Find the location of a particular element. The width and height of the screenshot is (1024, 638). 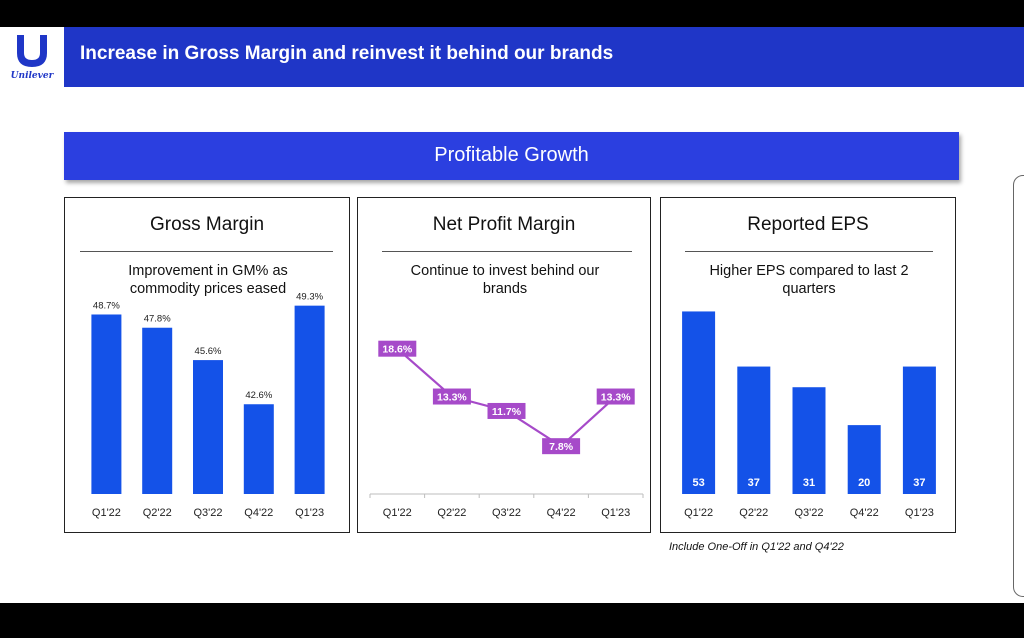

data-label: 53 is located at coordinates (698, 483).